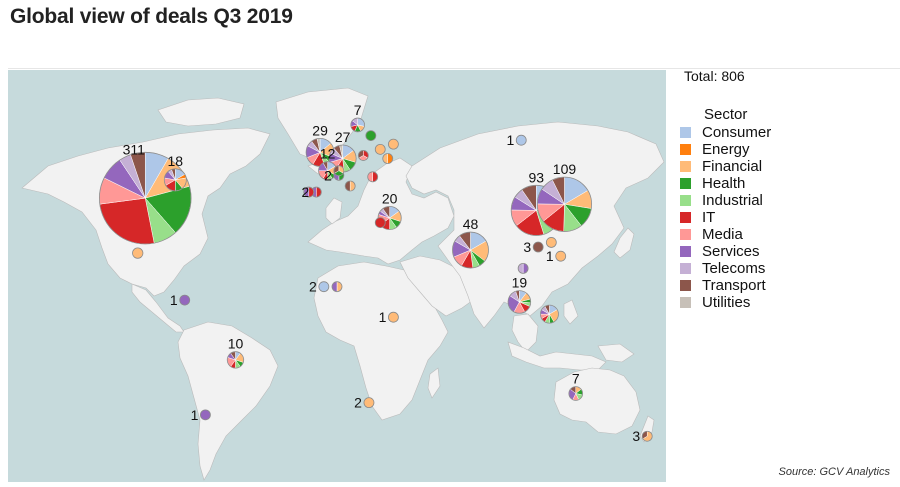  What do you see at coordinates (724, 183) in the screenshot?
I see `legend-label: Health` at bounding box center [724, 183].